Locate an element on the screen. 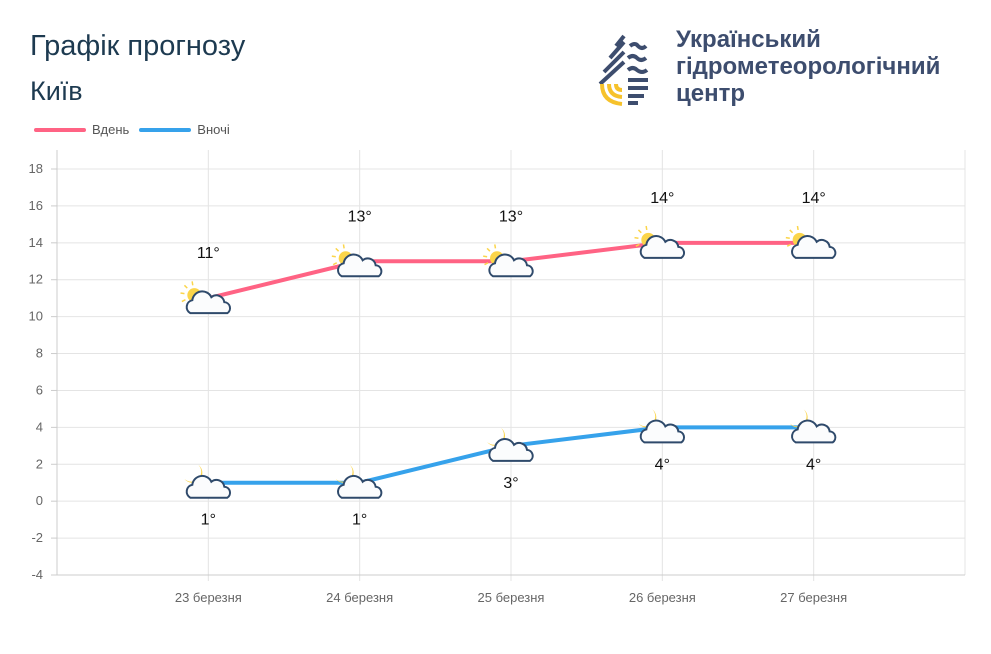  x-tick-label: 24 березня is located at coordinates (359, 597).